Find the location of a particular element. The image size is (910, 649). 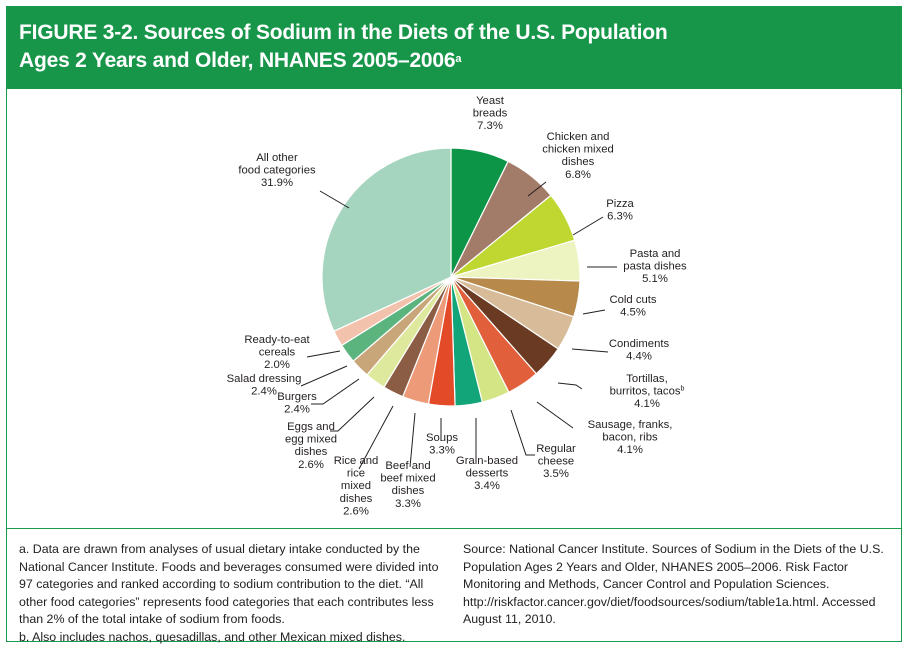

slice-value: 3.5% is located at coordinates (556, 474).